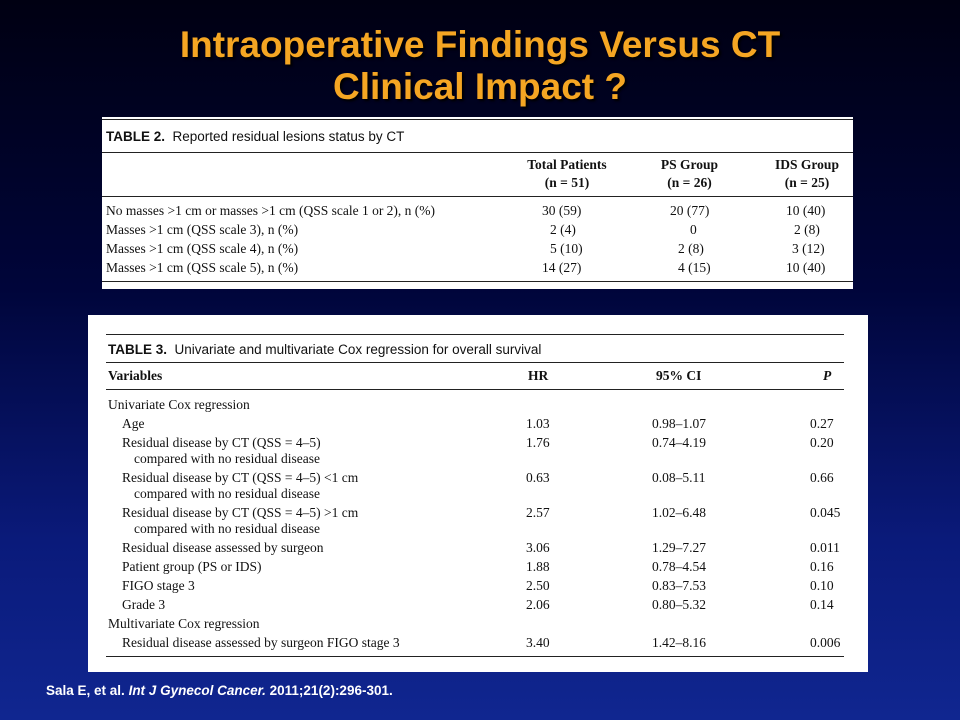 The image size is (960, 720). I want to click on column-name: Total Patients, so click(567, 164).